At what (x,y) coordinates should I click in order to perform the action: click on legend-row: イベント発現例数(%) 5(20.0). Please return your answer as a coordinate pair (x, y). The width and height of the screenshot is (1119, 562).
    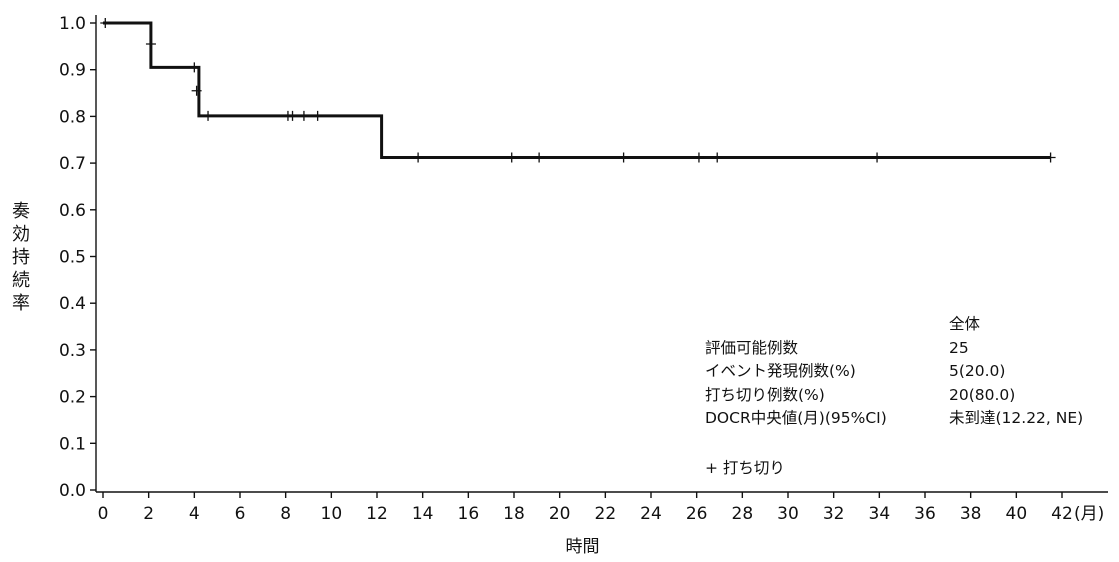
    Looking at the image, I should click on (894, 372).